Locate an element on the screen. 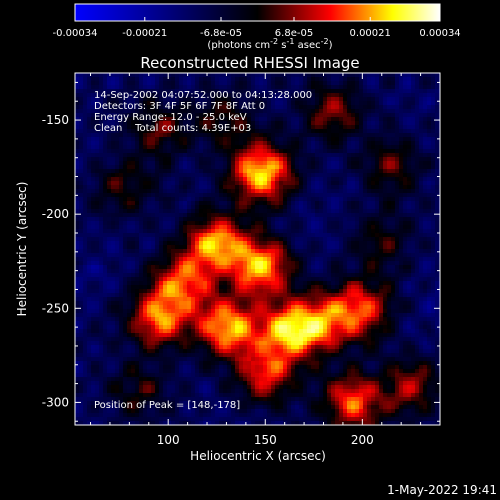 The width and height of the screenshot is (500, 500). colorbar-tick-label: 6.8e-05 is located at coordinates (294, 33).